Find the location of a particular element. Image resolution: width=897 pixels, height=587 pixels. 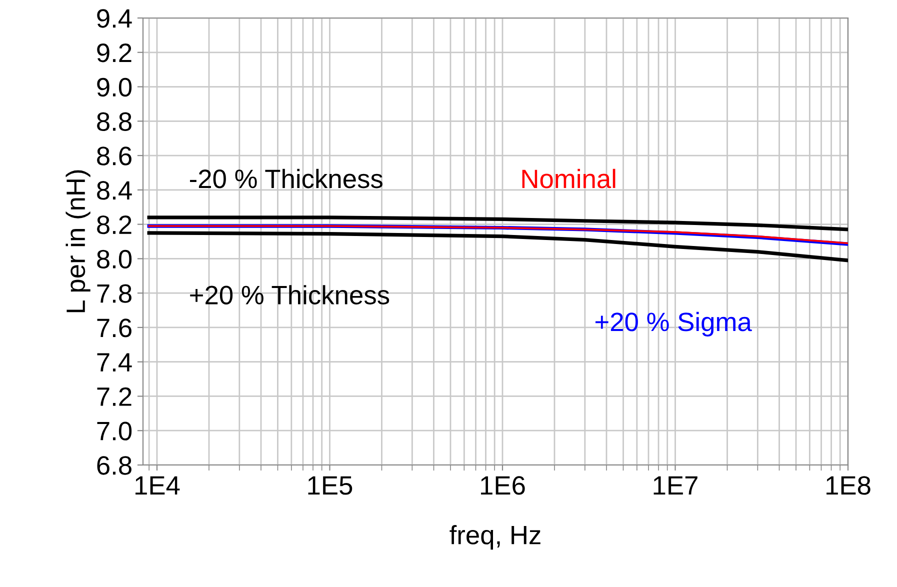

y-tick-label: 7.4 is located at coordinates (114, 362).